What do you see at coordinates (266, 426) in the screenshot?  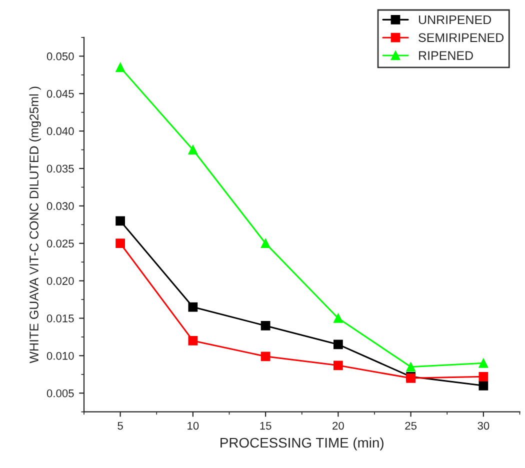 I see `x-tick-label: 15` at bounding box center [266, 426].